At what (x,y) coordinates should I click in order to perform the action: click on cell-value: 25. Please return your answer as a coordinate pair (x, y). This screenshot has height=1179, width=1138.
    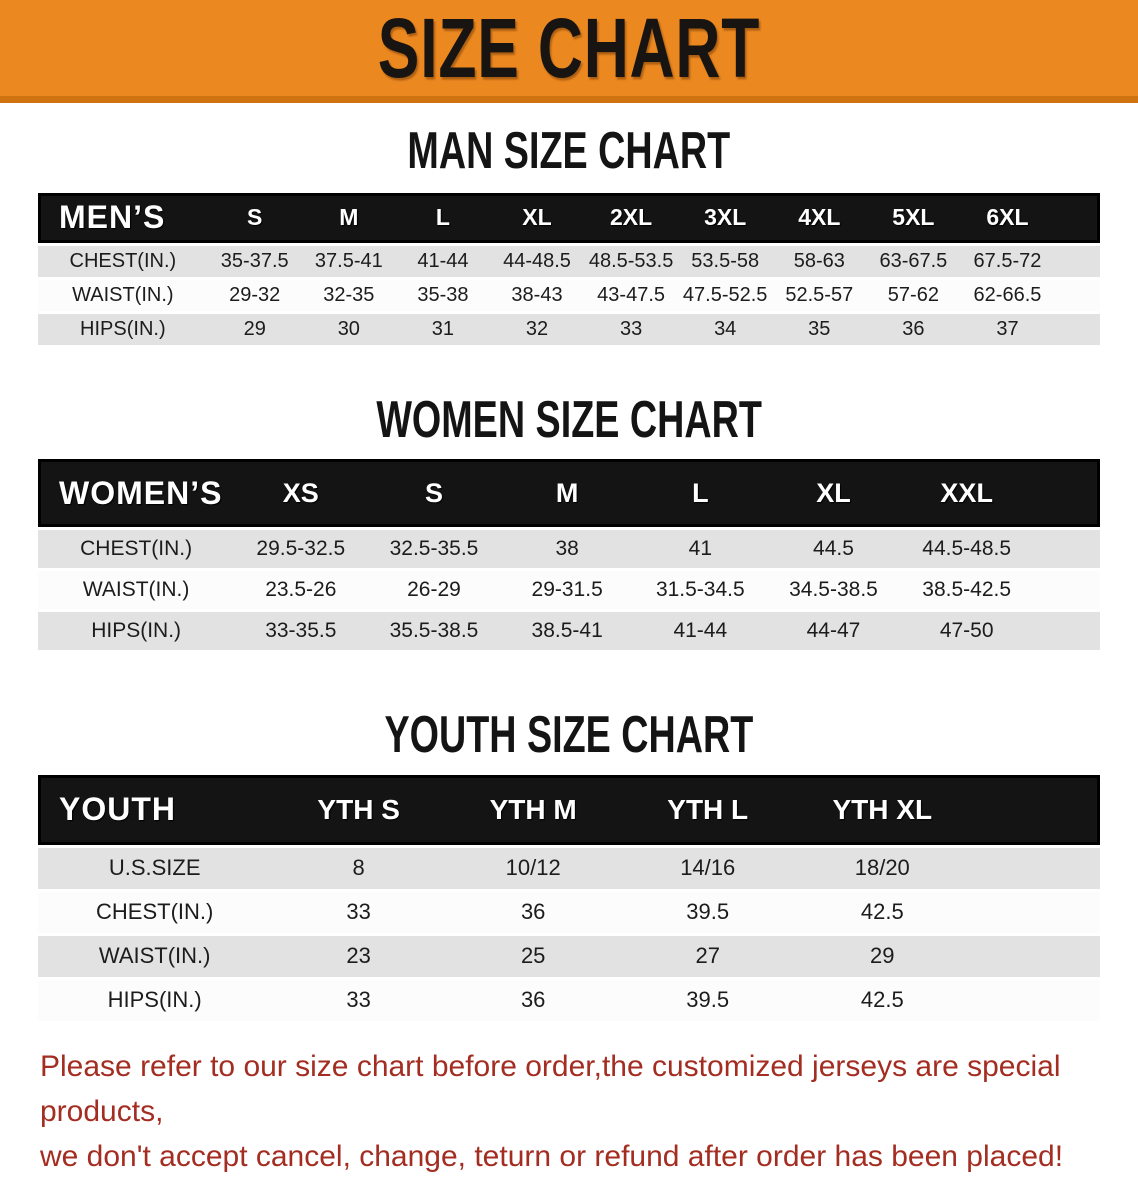
    Looking at the image, I should click on (533, 956).